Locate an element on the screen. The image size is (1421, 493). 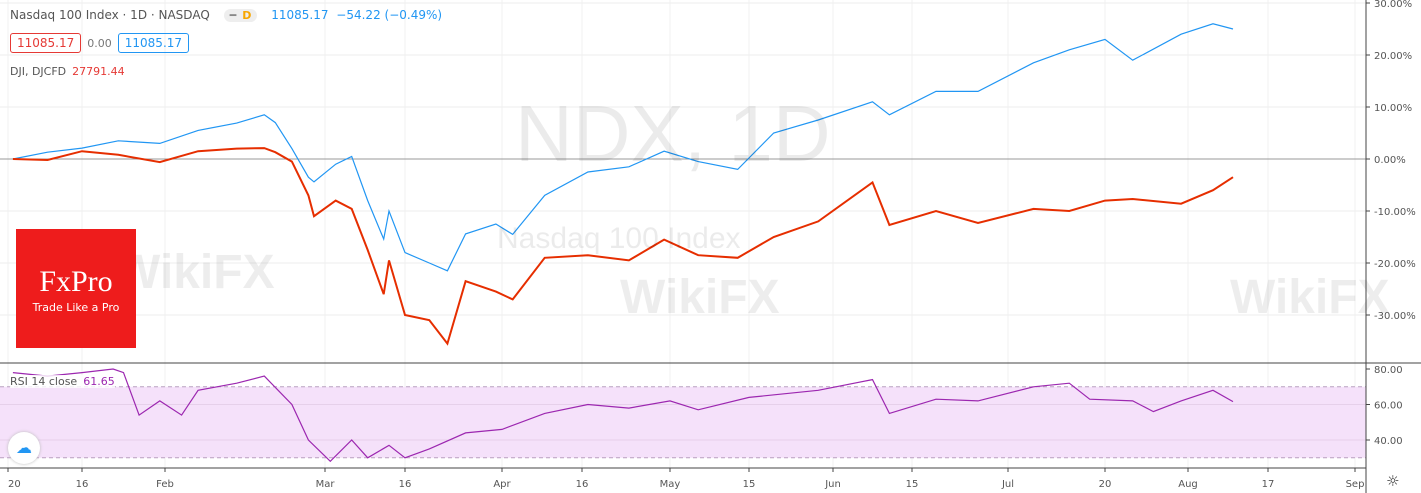
rsi-legend: RSI 14 close 61.65 is located at coordinates (62, 381).